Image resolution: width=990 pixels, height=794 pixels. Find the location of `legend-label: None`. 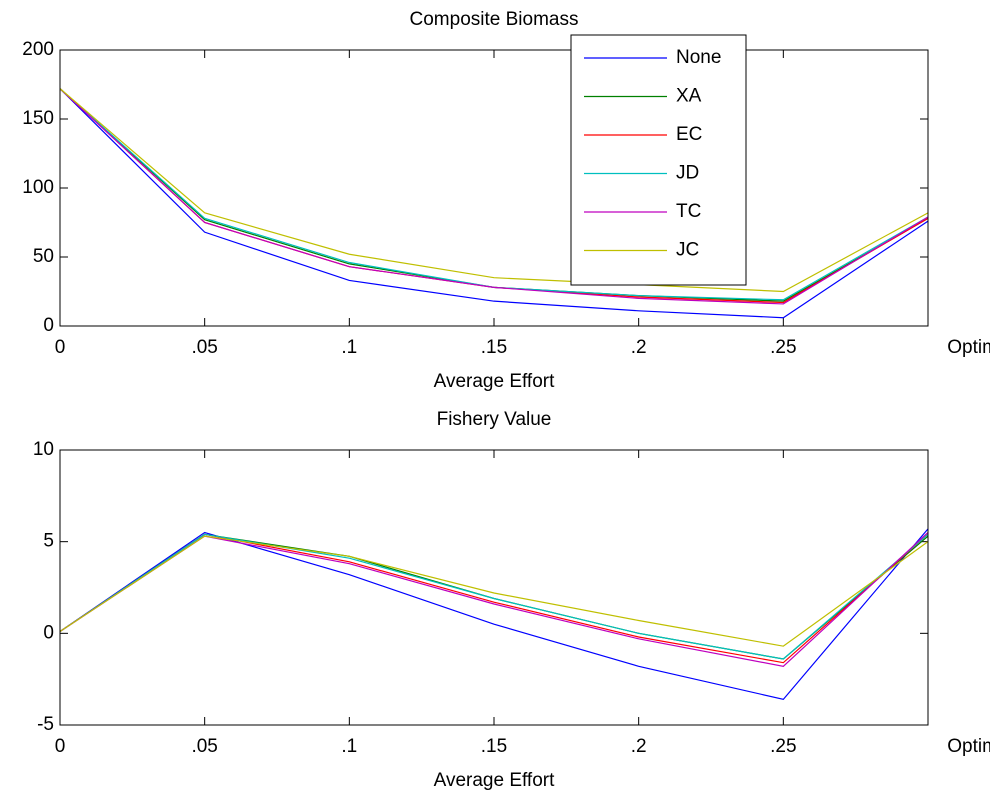

legend-label: None is located at coordinates (698, 57).